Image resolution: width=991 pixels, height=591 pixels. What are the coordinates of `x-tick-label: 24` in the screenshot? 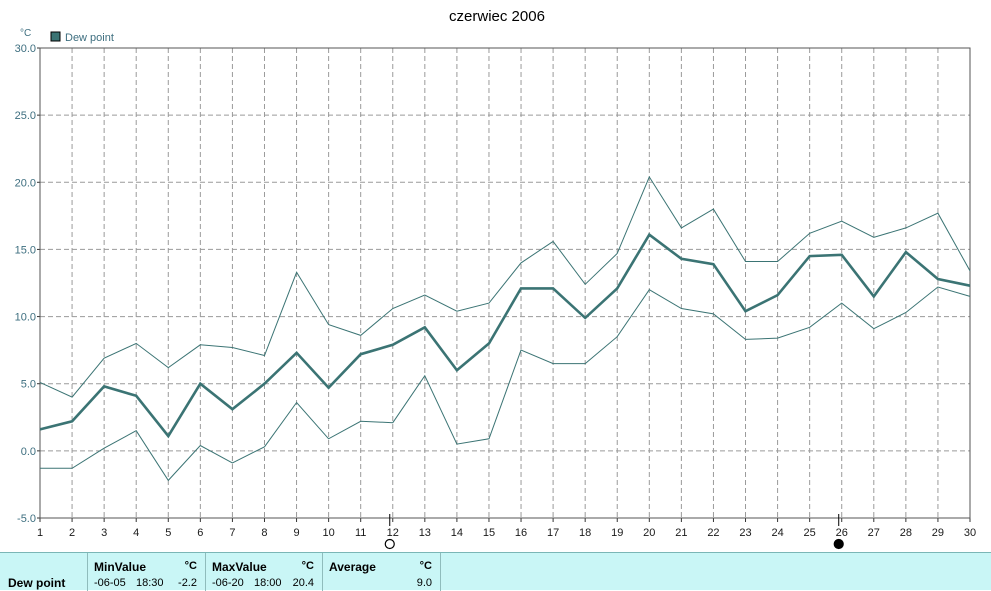 It's located at (777, 533).